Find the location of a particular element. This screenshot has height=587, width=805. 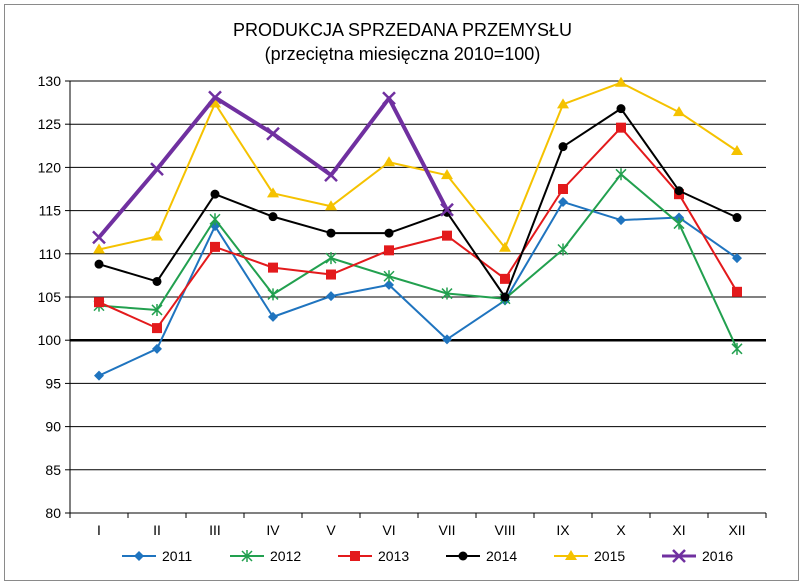

legend-item-2016: 2016 is located at coordinates (697, 556).